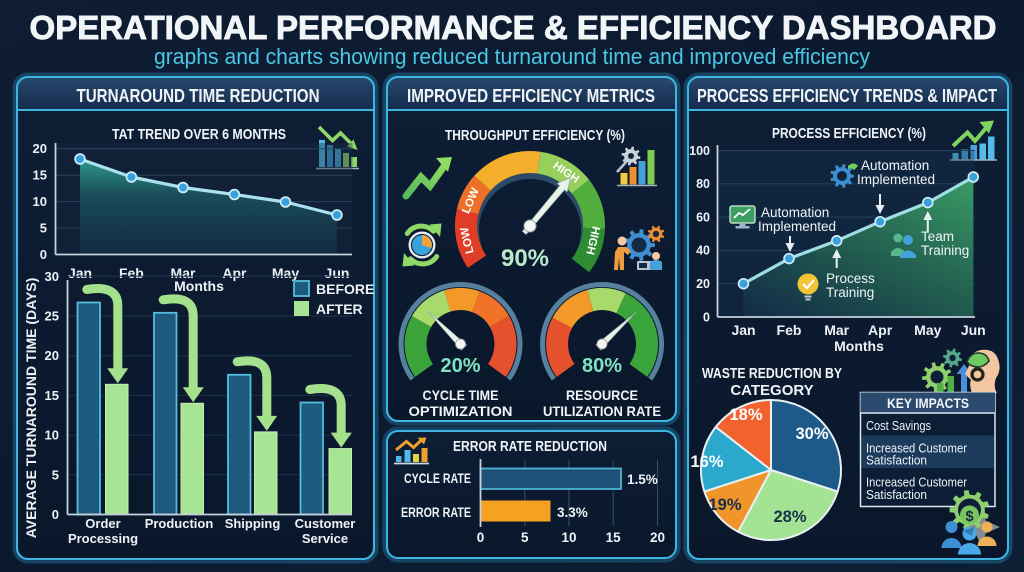 The width and height of the screenshot is (1024, 572). What do you see at coordinates (52, 276) in the screenshot?
I see `svg-text: 30` at bounding box center [52, 276].